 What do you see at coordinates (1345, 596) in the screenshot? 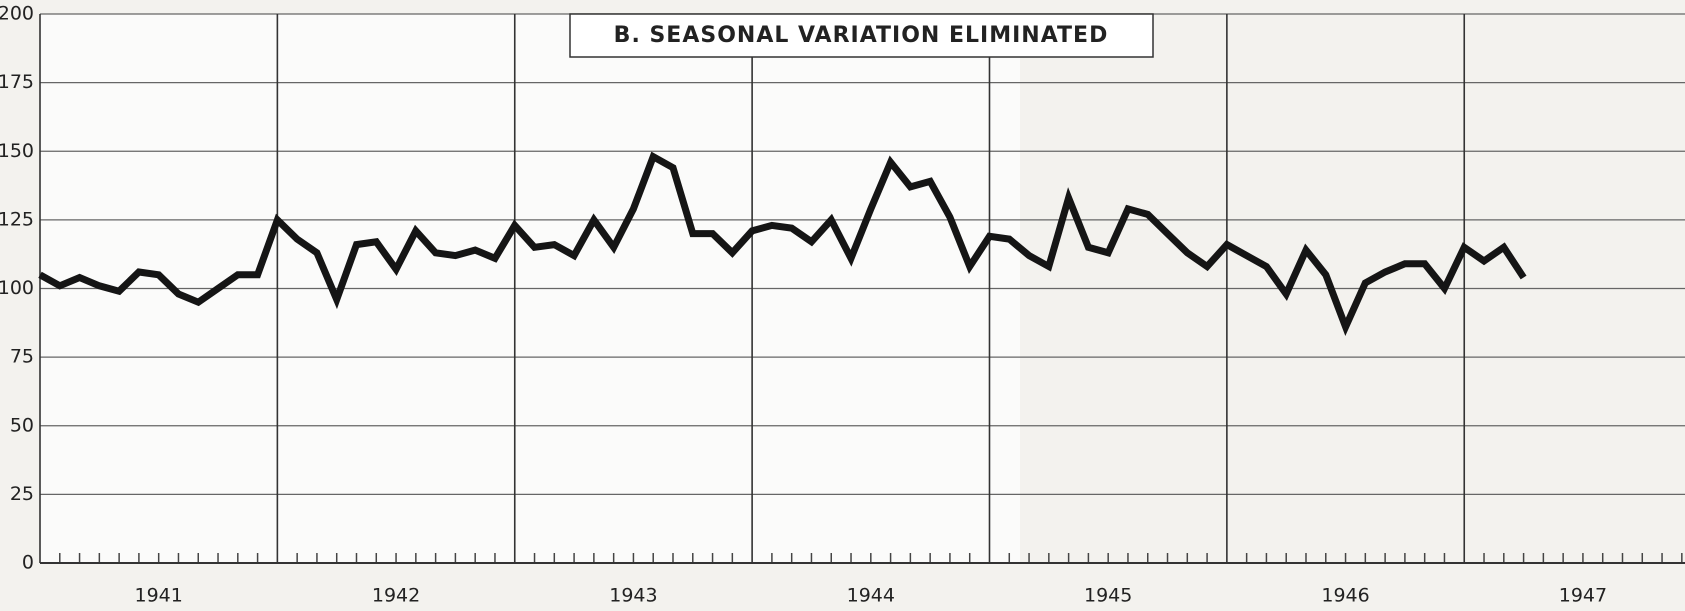
I see `x-tick-label: 1946` at bounding box center [1345, 596].